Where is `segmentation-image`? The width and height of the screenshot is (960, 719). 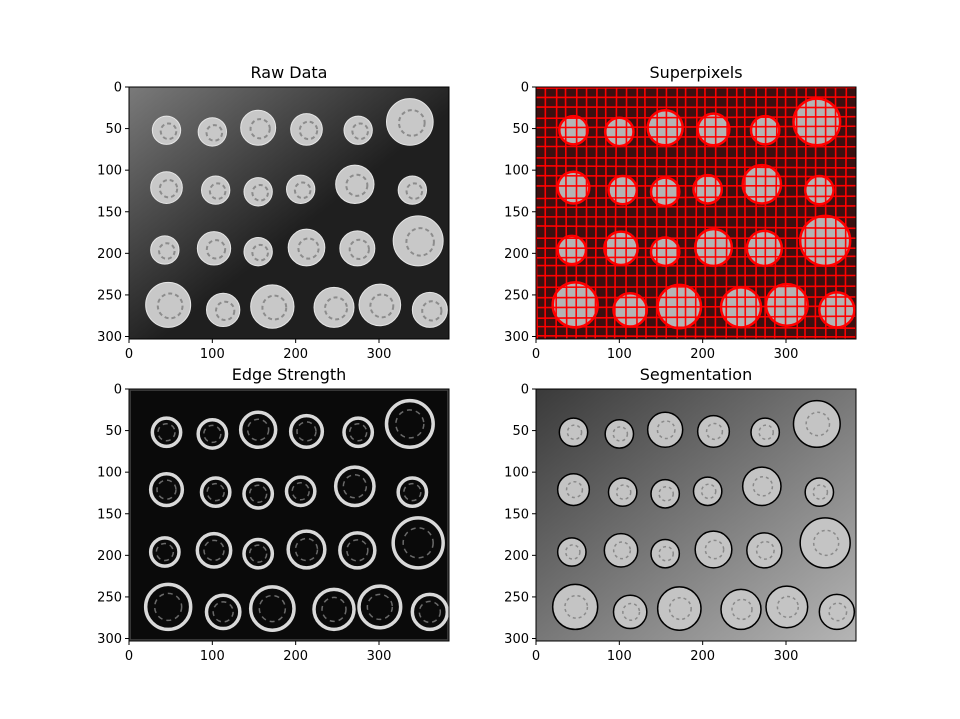 segmentation-image is located at coordinates (696, 515).